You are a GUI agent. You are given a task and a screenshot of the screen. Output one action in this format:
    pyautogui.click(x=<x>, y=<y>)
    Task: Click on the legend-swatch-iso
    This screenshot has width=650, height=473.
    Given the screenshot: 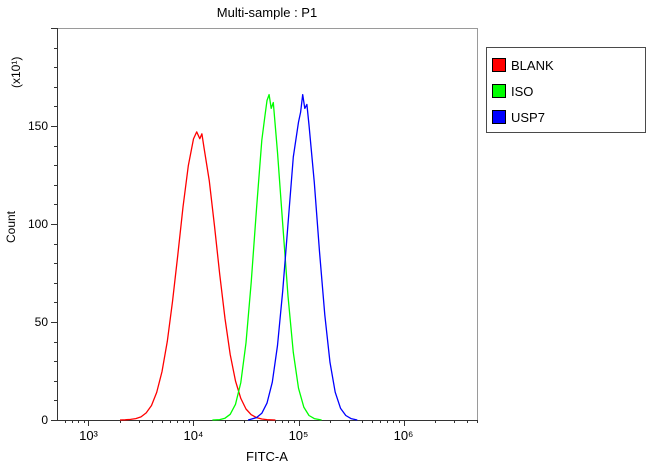 What is the action you would take?
    pyautogui.click(x=499, y=91)
    